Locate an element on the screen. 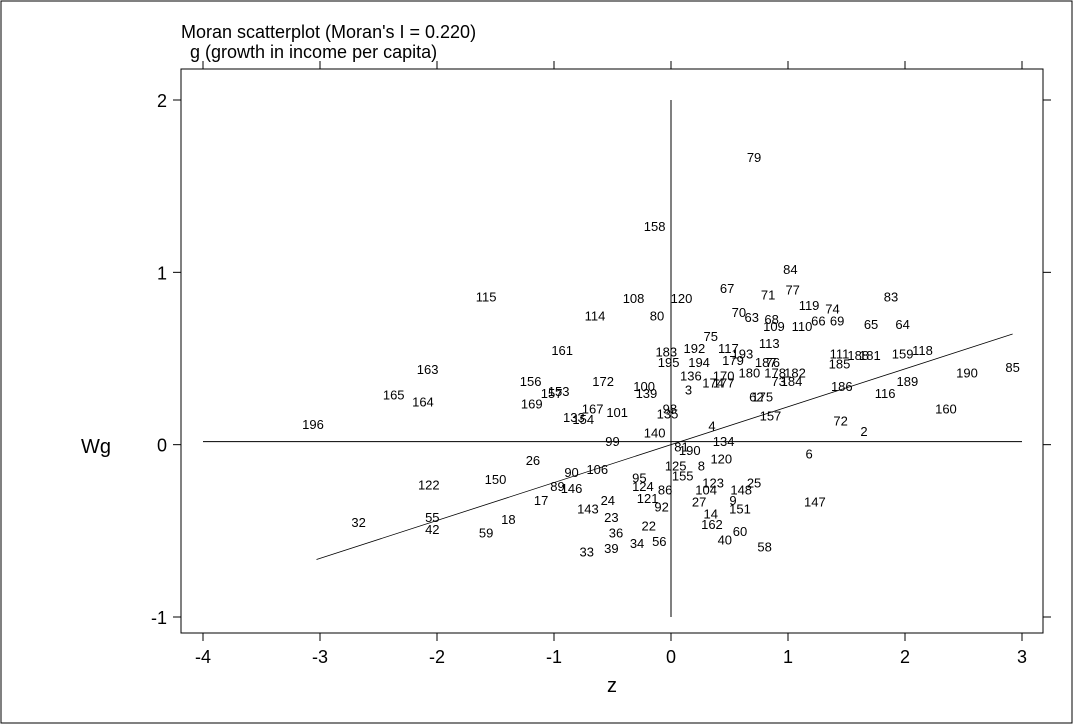 This screenshot has width=1073, height=724. y-tick-label-3: 2 is located at coordinates (162, 101).